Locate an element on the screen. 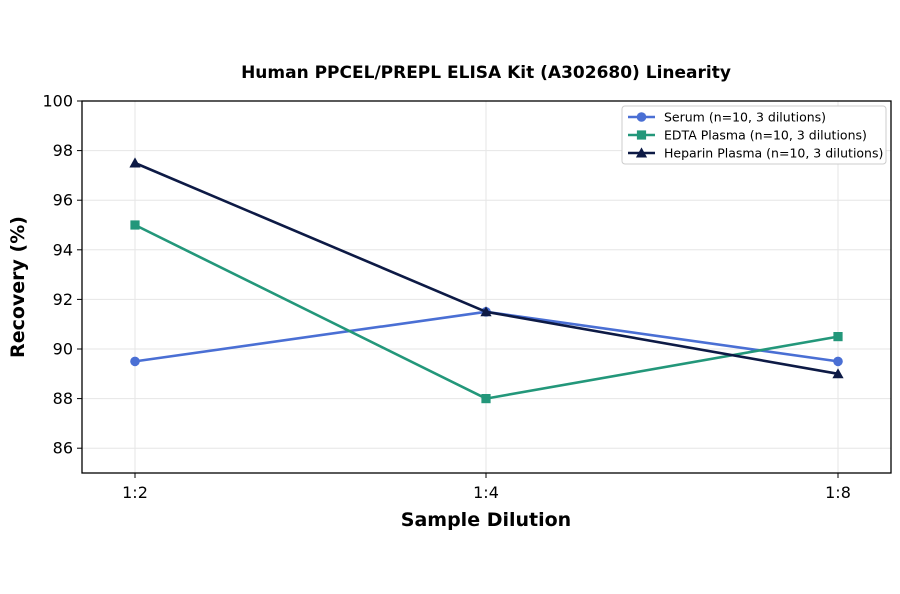 The height and width of the screenshot is (594, 900). legend-label: Serum (n=10, 3 dilutions) is located at coordinates (745, 117).